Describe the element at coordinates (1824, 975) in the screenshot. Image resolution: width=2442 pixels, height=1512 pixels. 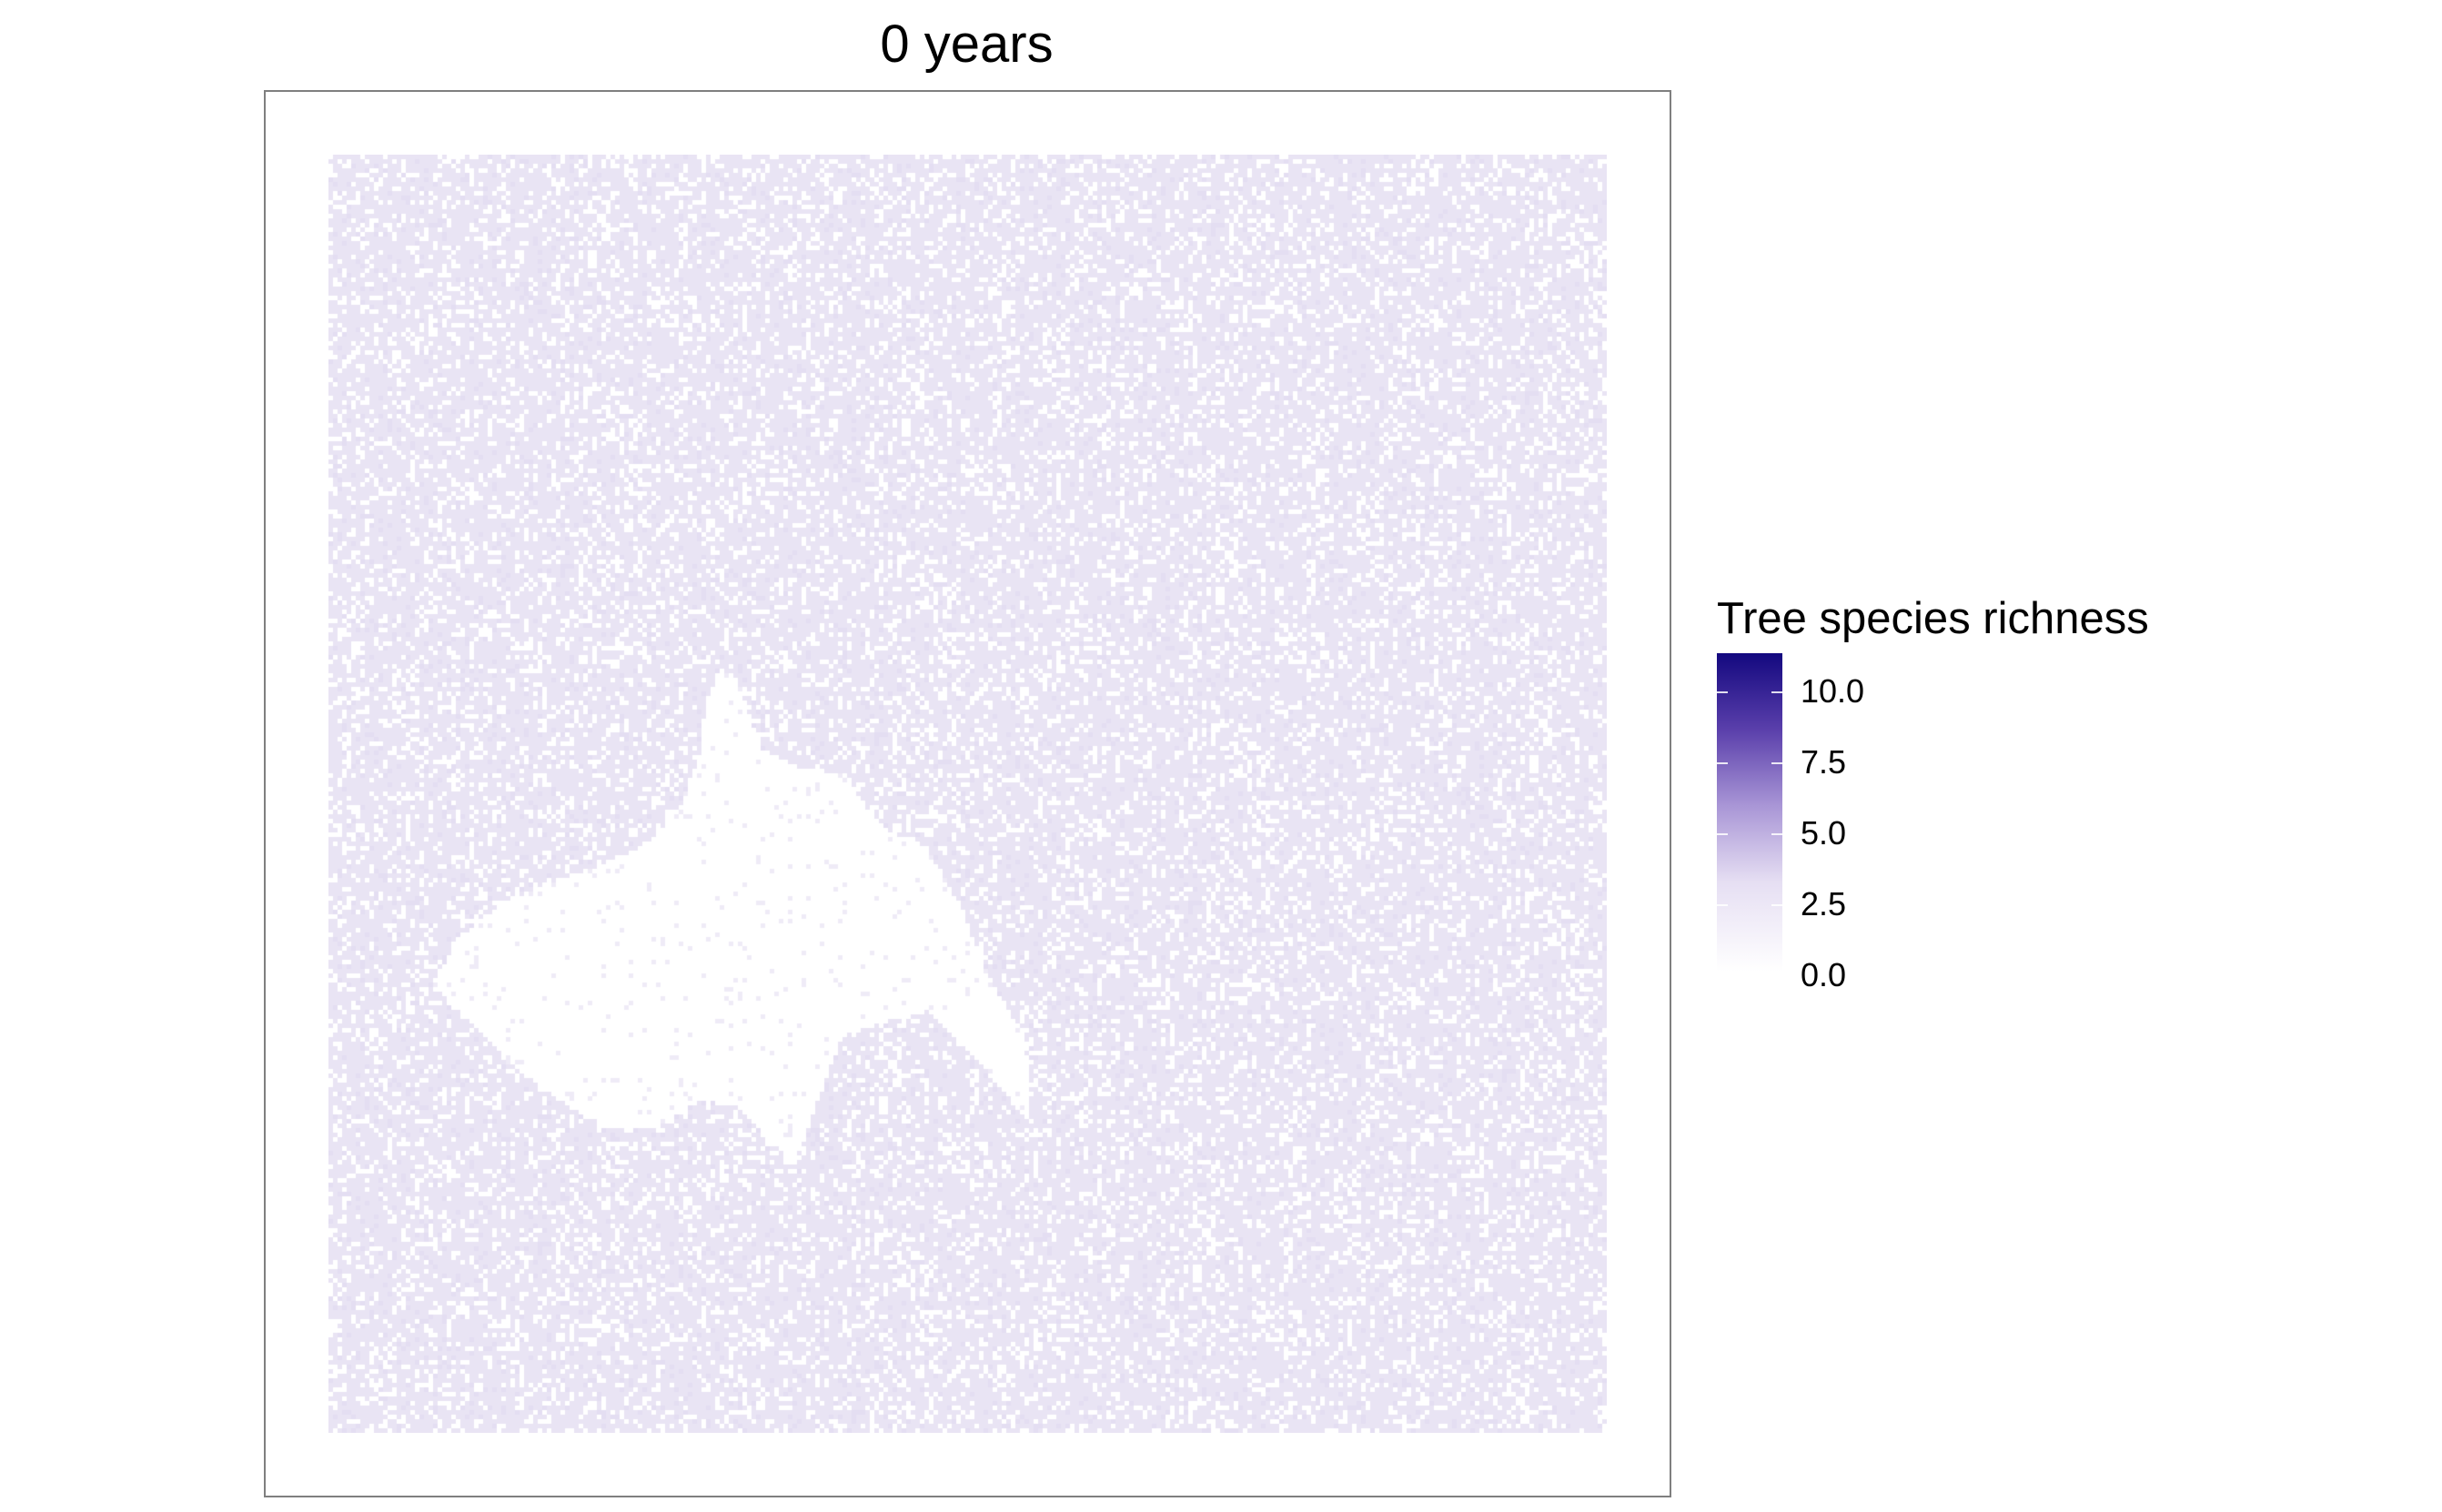
I see `legend-label: 0.0` at that location.